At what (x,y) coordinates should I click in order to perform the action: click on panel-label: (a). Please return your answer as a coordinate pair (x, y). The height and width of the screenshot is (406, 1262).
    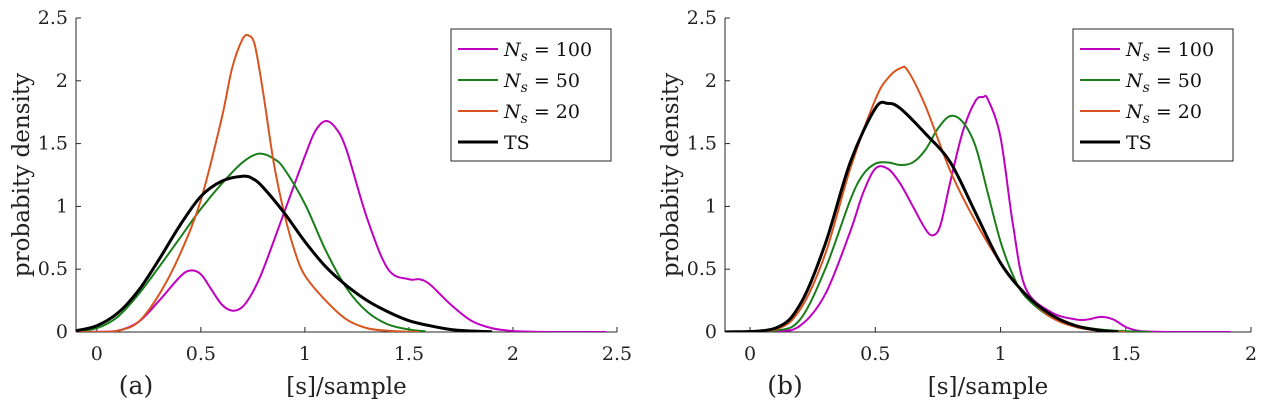
    Looking at the image, I should click on (136, 385).